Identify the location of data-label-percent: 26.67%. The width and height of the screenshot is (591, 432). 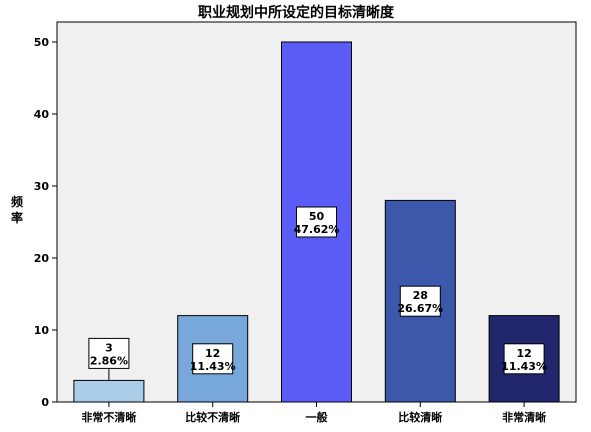
(420, 308).